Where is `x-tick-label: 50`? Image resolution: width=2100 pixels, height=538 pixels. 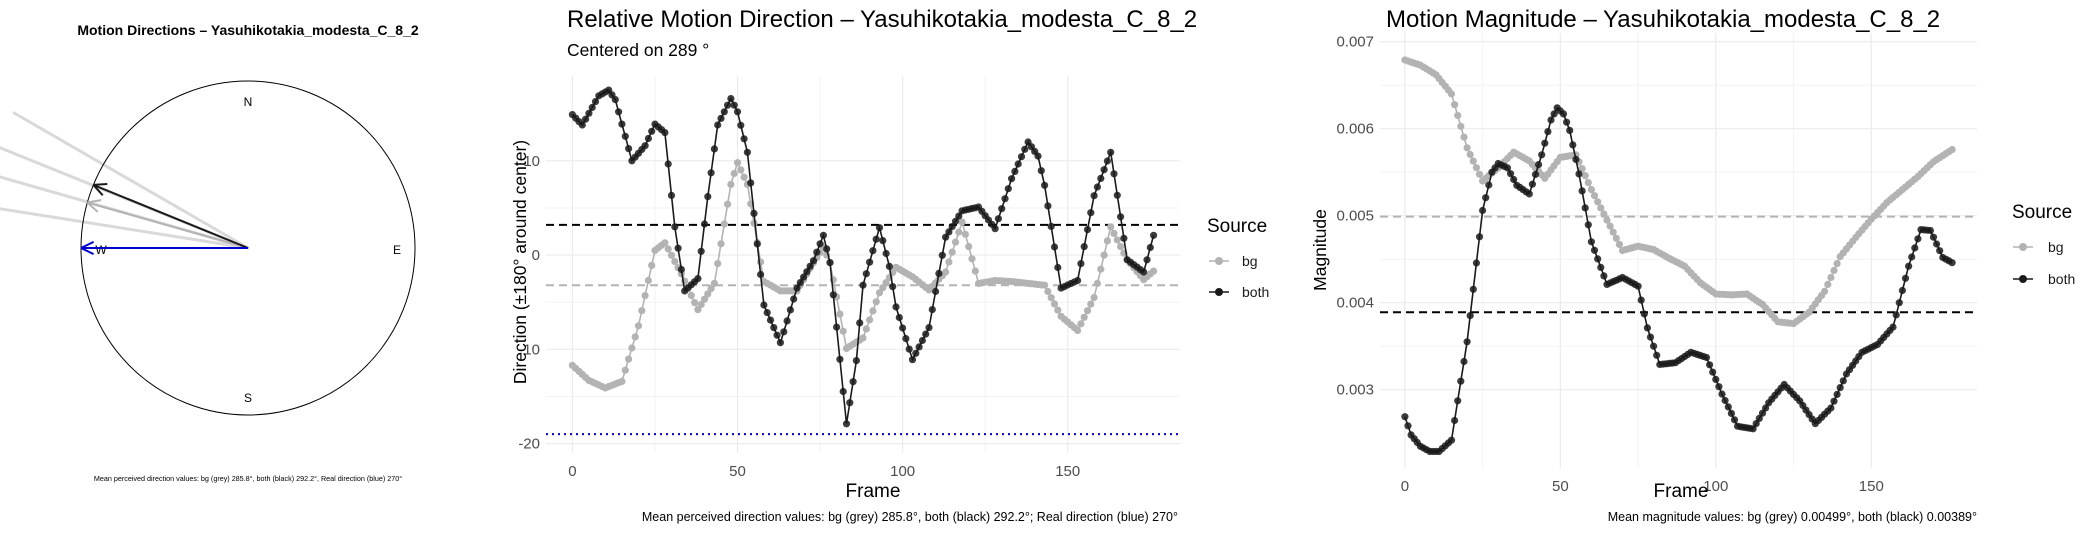 x-tick-label: 50 is located at coordinates (1560, 486).